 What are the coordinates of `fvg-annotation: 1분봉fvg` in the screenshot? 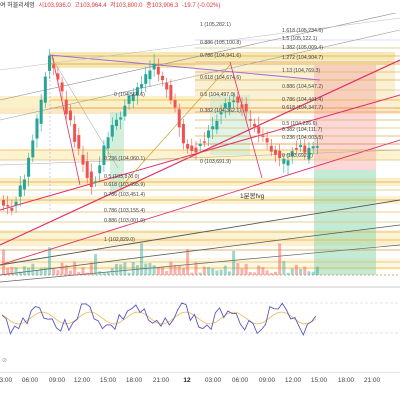 It's located at (252, 196).